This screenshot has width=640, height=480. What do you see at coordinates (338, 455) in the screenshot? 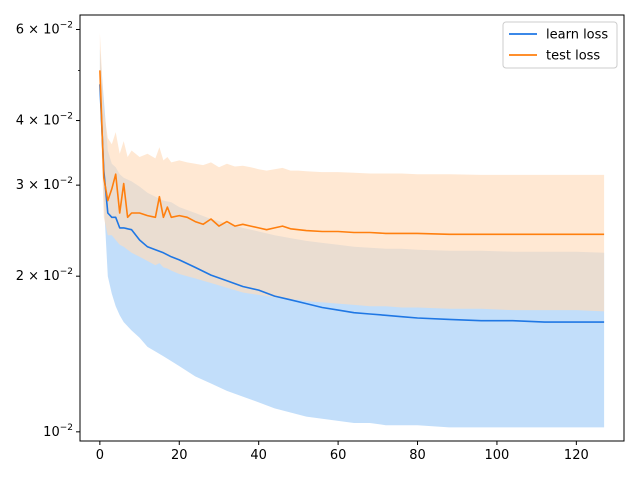
I see `x-tick-label: 60` at bounding box center [338, 455].